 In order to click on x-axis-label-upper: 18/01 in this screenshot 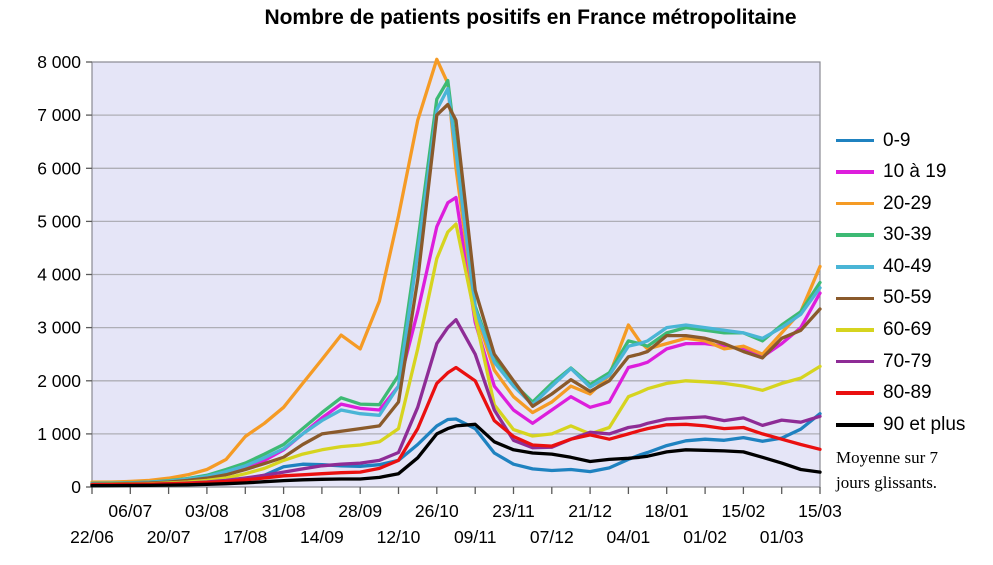, I will do `click(667, 511)`.